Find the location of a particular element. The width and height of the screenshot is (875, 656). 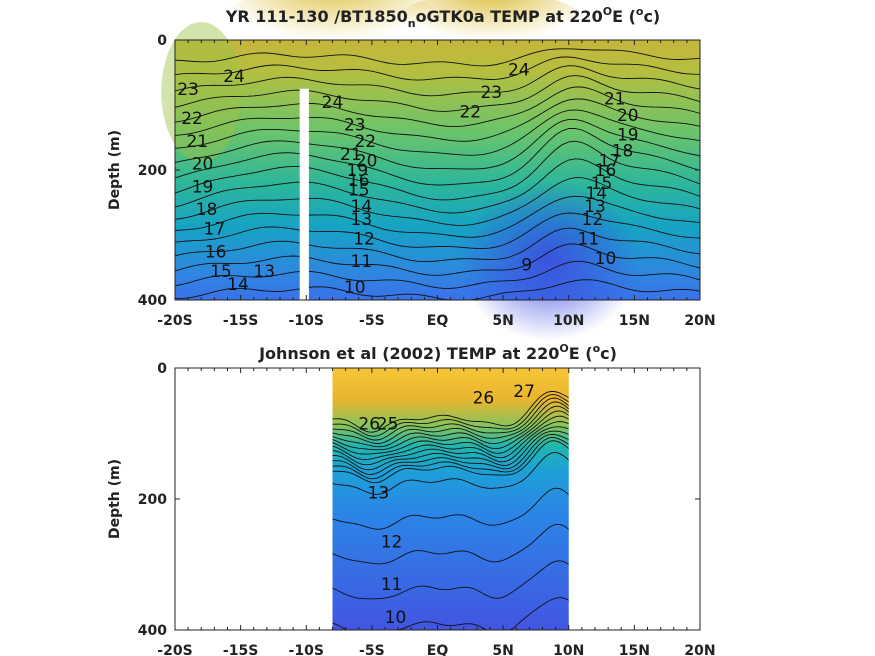

shading is located at coordinates (201, 92).